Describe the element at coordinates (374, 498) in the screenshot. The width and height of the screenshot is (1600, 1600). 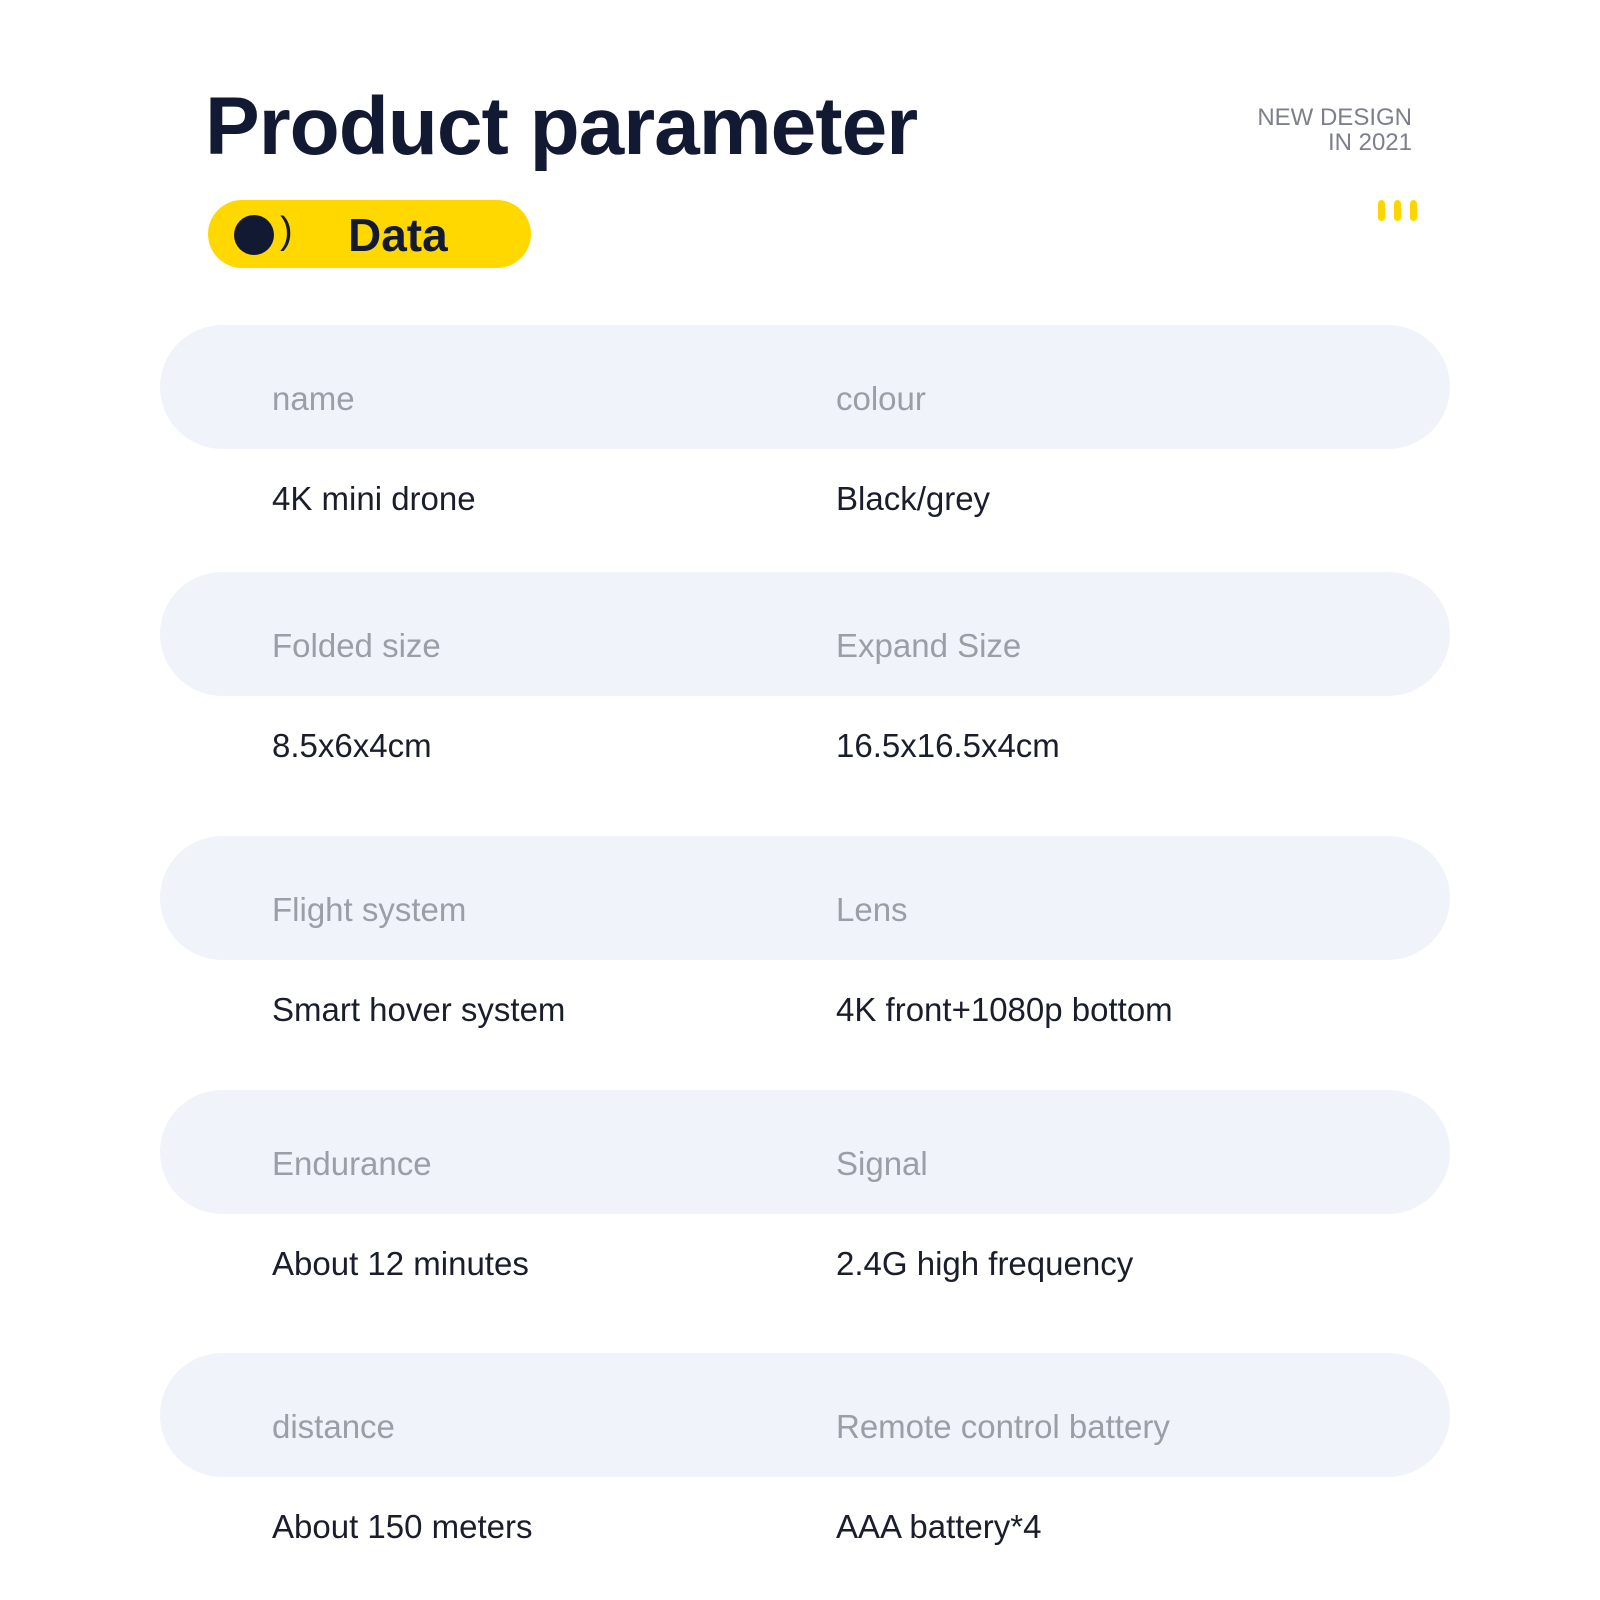
I see `param-value: 4K mini drone` at that location.